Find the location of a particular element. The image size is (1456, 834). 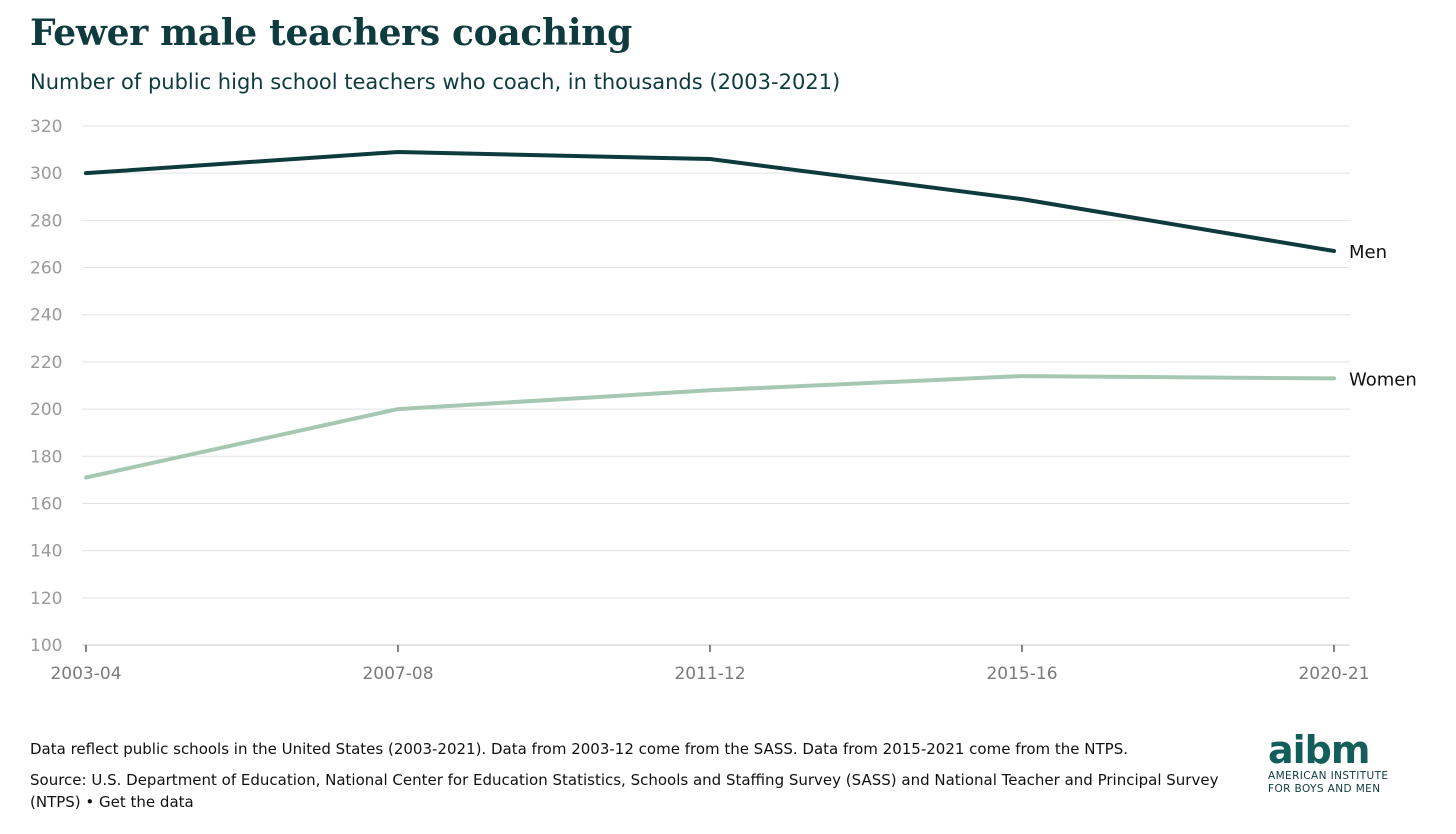

x-tick-label: 2007-08 is located at coordinates (397, 674).